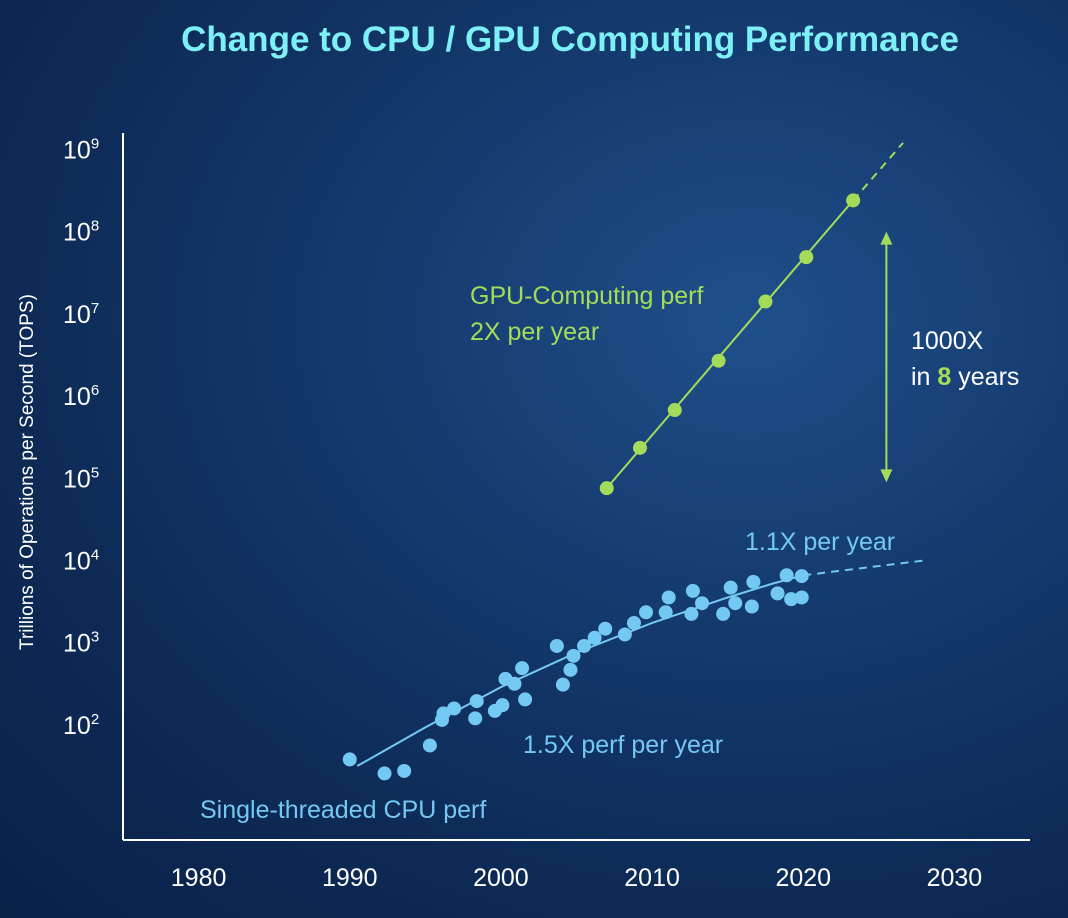 This screenshot has width=1068, height=918. What do you see at coordinates (95, 390) in the screenshot?
I see `y-tick-exponent: 6` at bounding box center [95, 390].